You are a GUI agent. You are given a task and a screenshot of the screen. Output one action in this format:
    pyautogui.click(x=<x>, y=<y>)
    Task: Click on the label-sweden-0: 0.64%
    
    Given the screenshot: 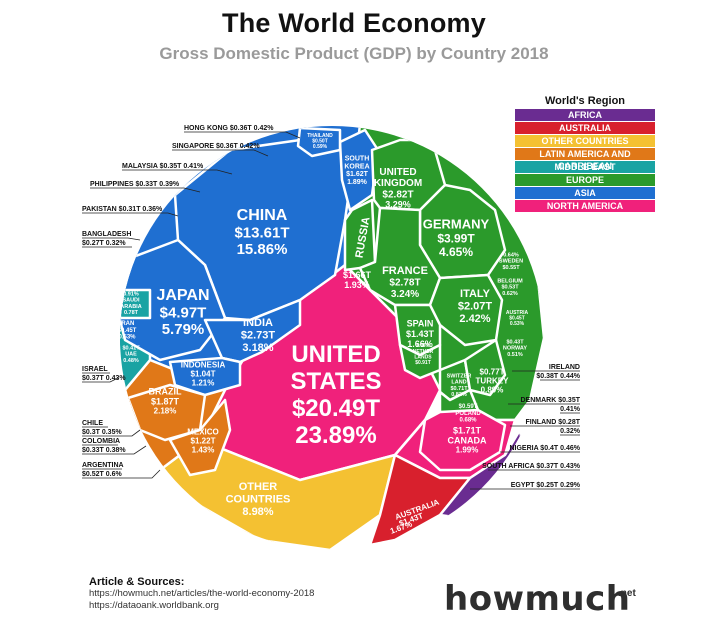 What is the action you would take?
    pyautogui.click(x=511, y=256)
    